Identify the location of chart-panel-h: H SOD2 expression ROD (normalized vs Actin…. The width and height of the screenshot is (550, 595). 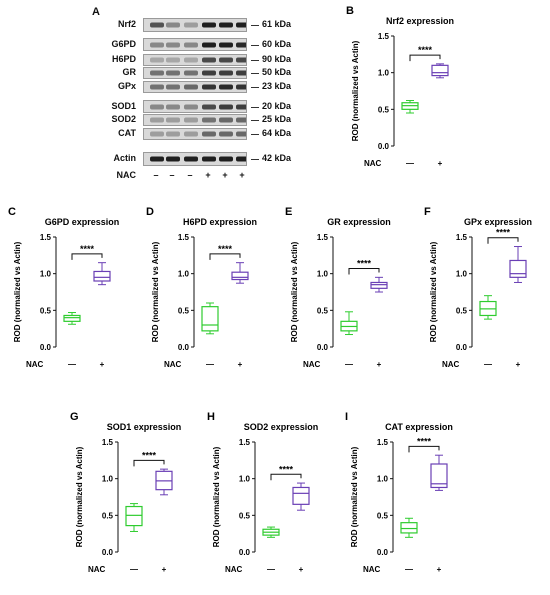
(267, 500).